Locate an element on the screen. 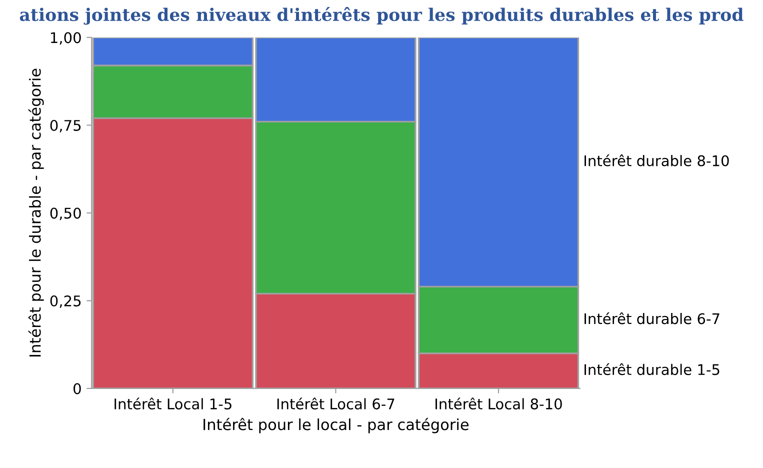  series-label: Intérêt durable 6-7 is located at coordinates (652, 318).